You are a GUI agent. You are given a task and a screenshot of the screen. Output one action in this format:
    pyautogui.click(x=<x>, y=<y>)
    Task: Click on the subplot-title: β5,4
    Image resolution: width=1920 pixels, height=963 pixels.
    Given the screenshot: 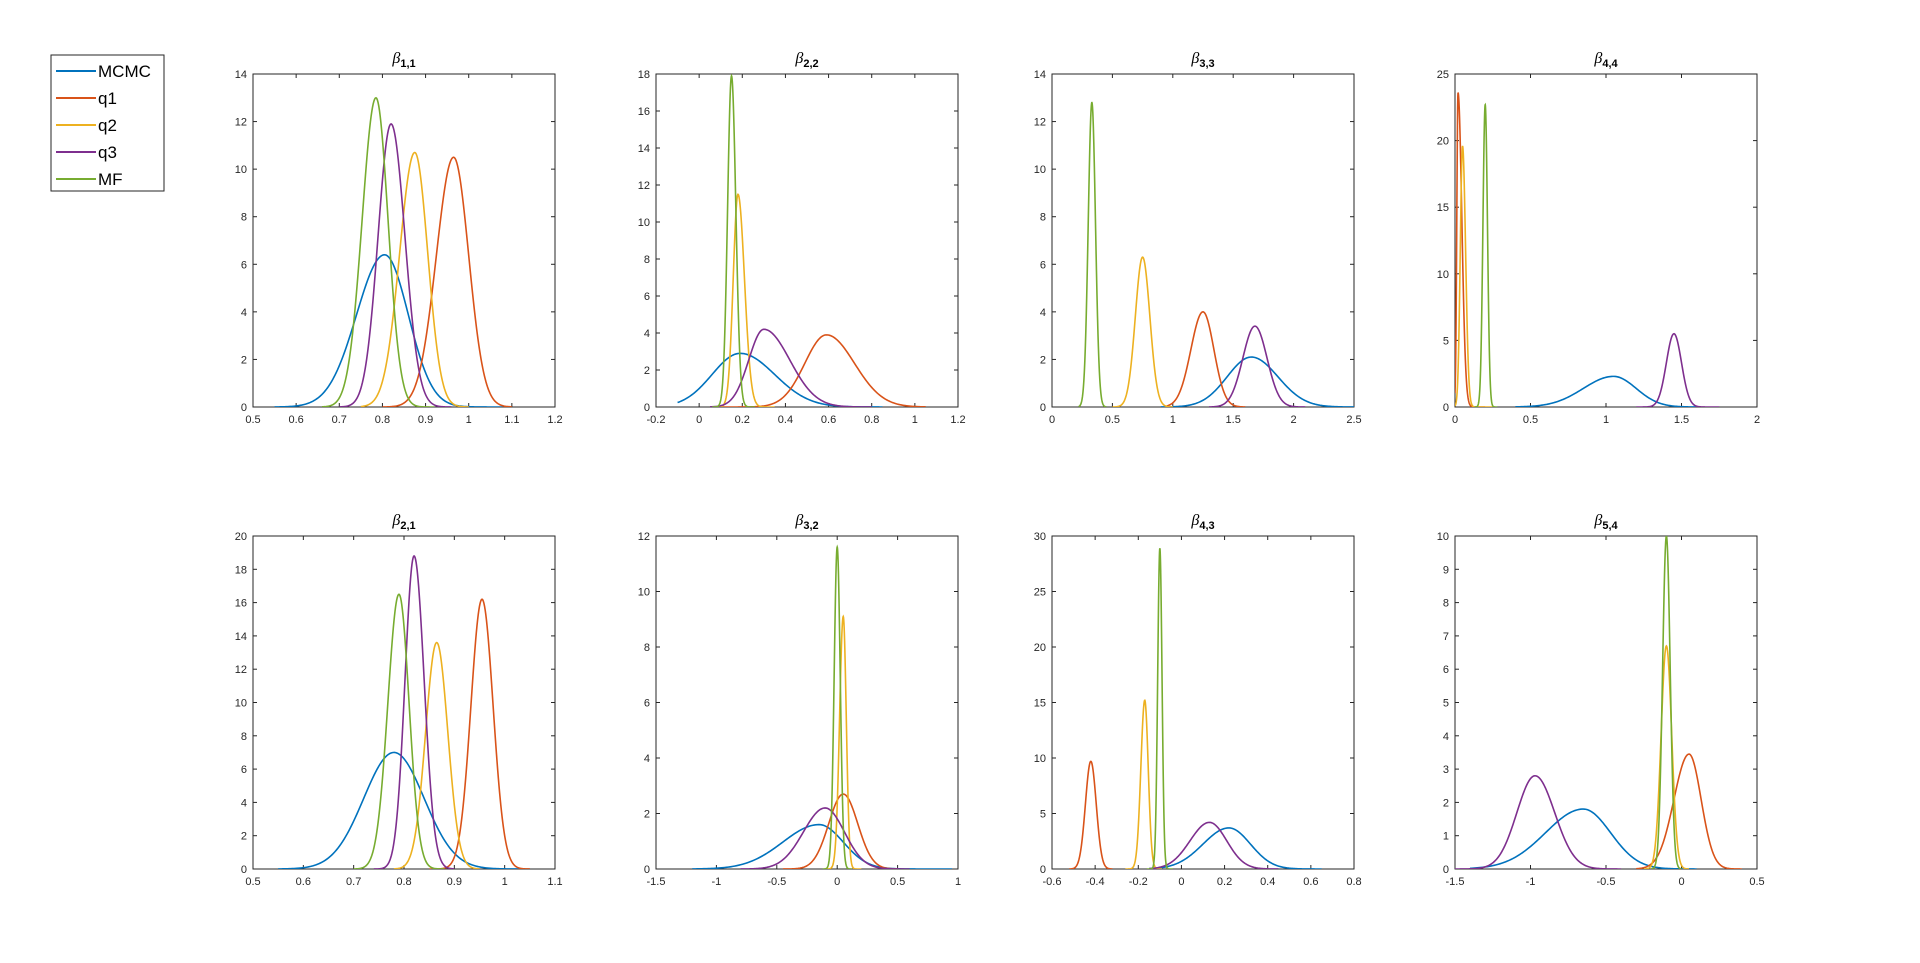 What is the action you would take?
    pyautogui.click(x=1605, y=522)
    